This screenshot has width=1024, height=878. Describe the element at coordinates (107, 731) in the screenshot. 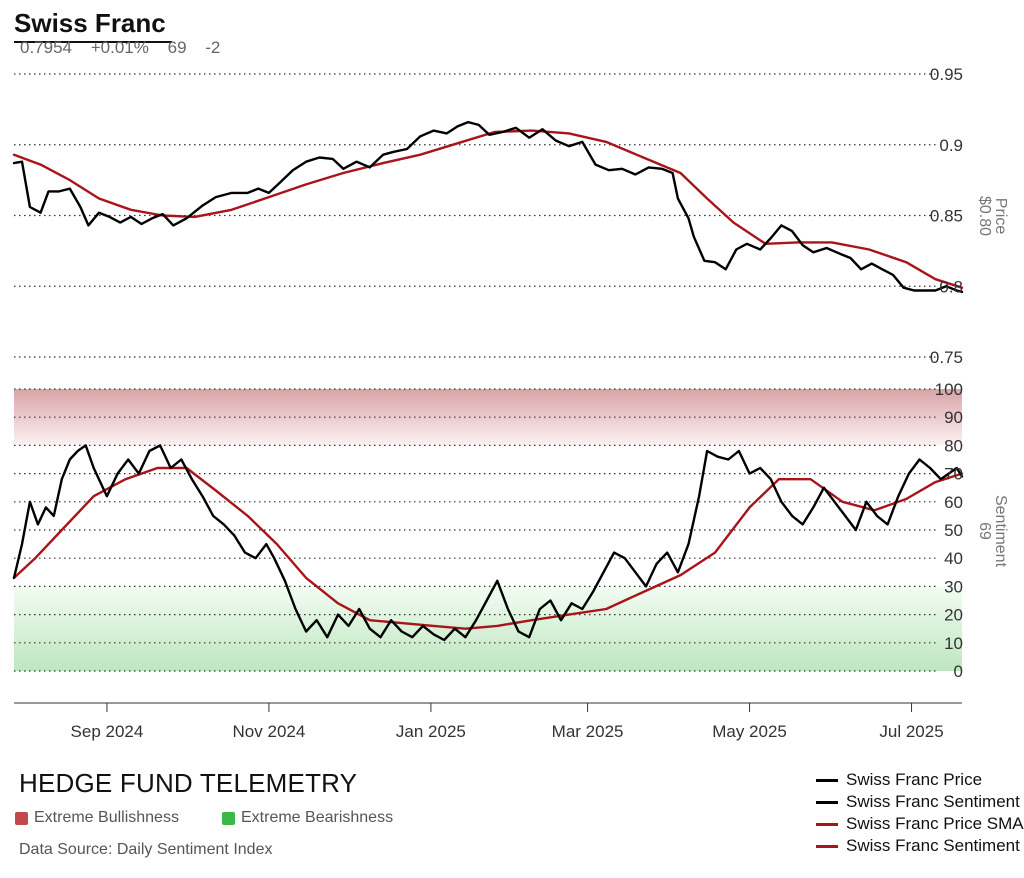

I see `x-tick-label: Sep 2024` at that location.